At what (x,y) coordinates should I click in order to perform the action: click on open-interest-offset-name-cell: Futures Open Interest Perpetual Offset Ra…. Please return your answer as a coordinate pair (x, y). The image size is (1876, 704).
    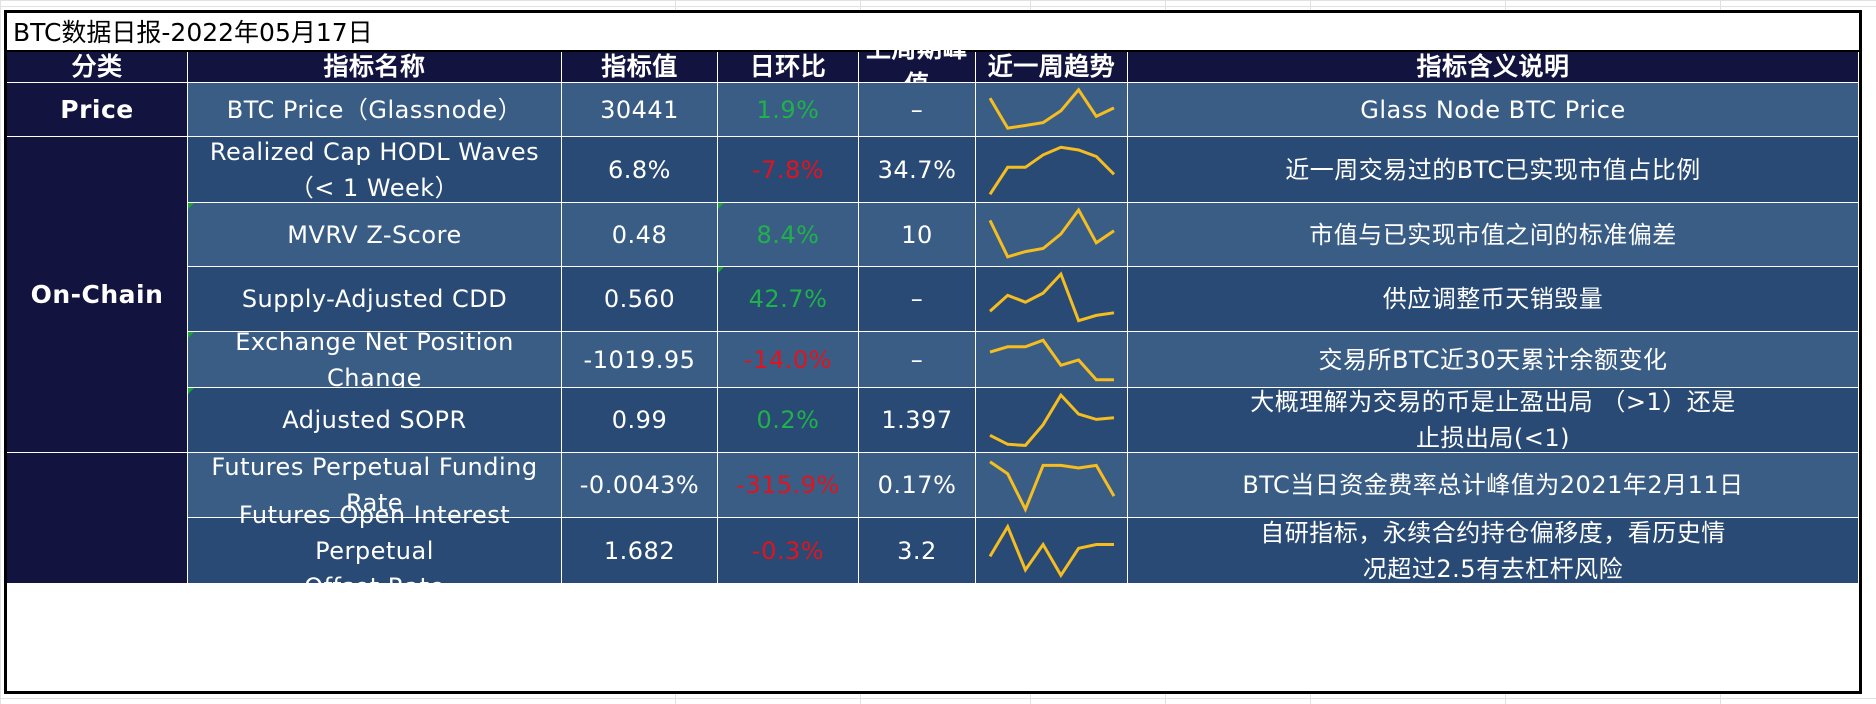
    Looking at the image, I should click on (375, 551).